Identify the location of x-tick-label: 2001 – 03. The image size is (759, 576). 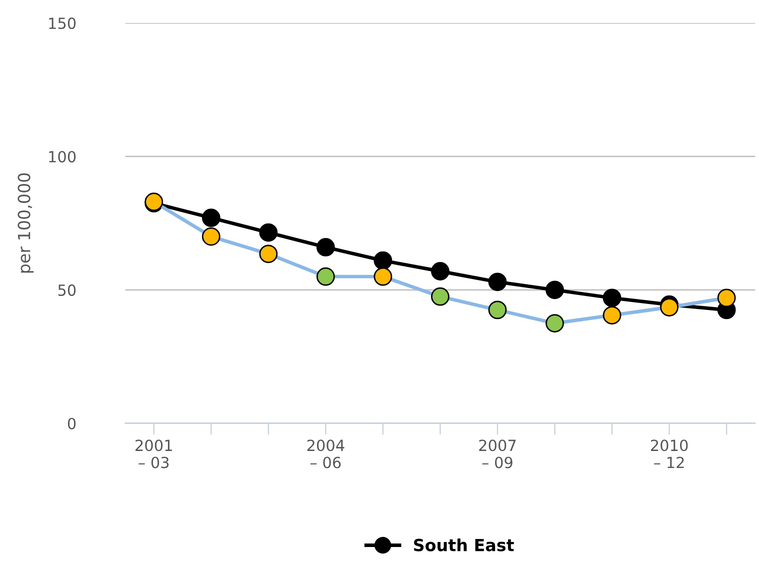
(154, 454).